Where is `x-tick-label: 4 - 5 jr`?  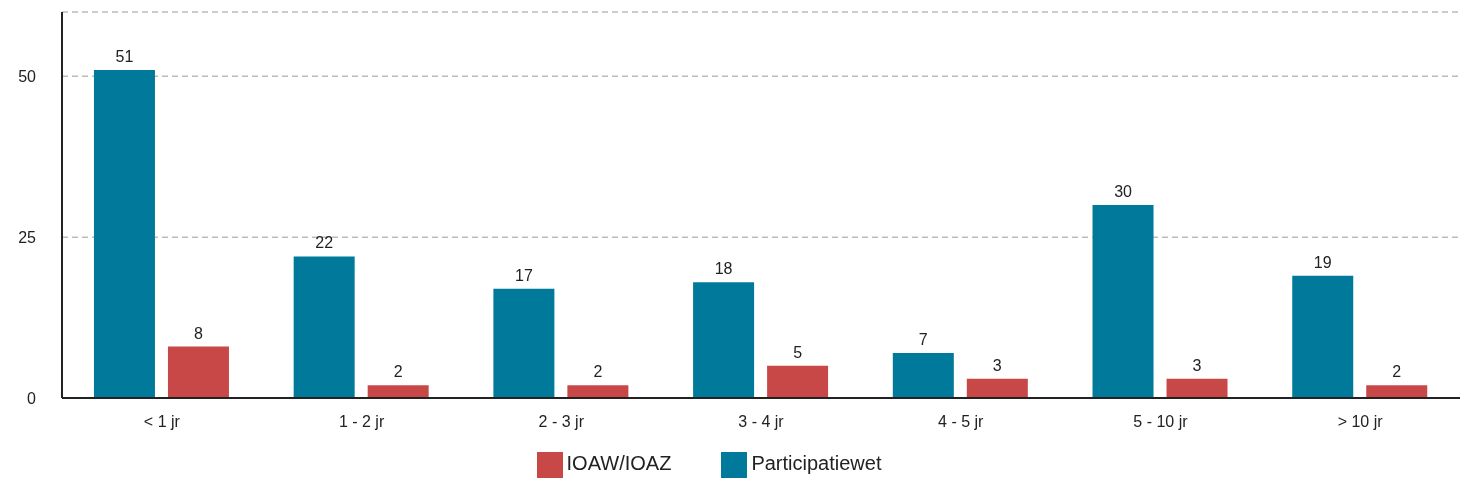
x-tick-label: 4 - 5 jr is located at coordinates (961, 422).